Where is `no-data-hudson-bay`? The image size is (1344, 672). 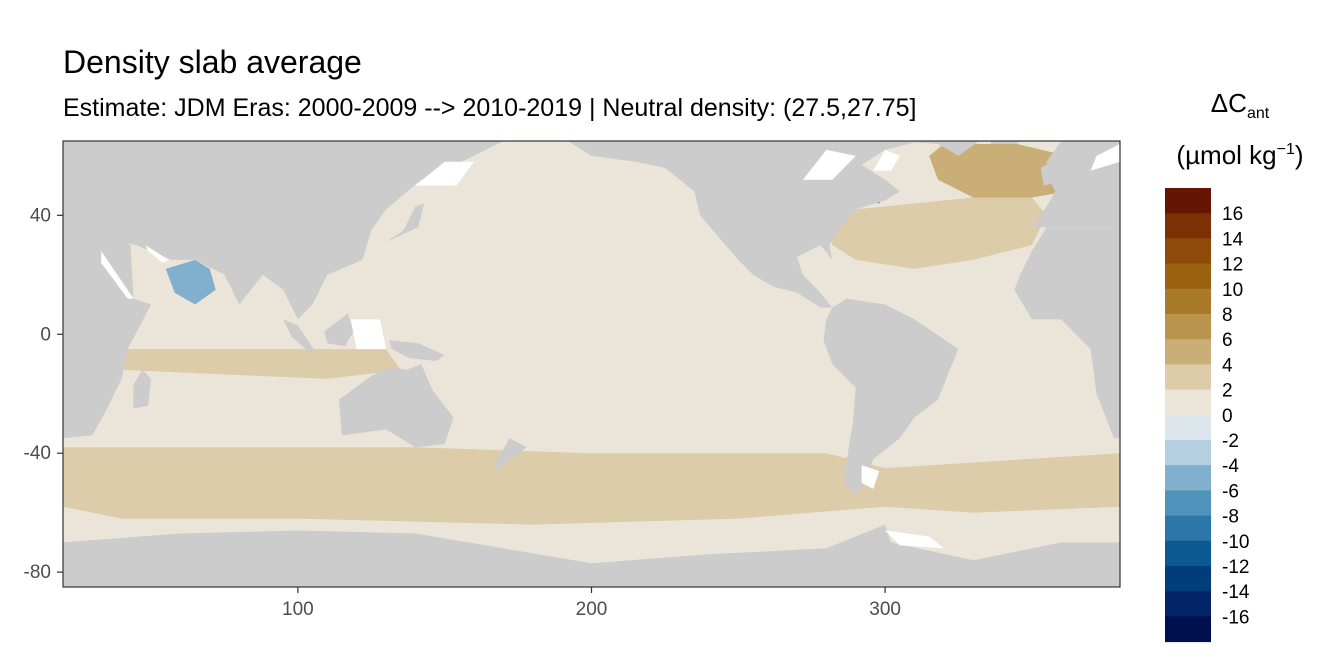
no-data-hudson-bay is located at coordinates (829, 164).